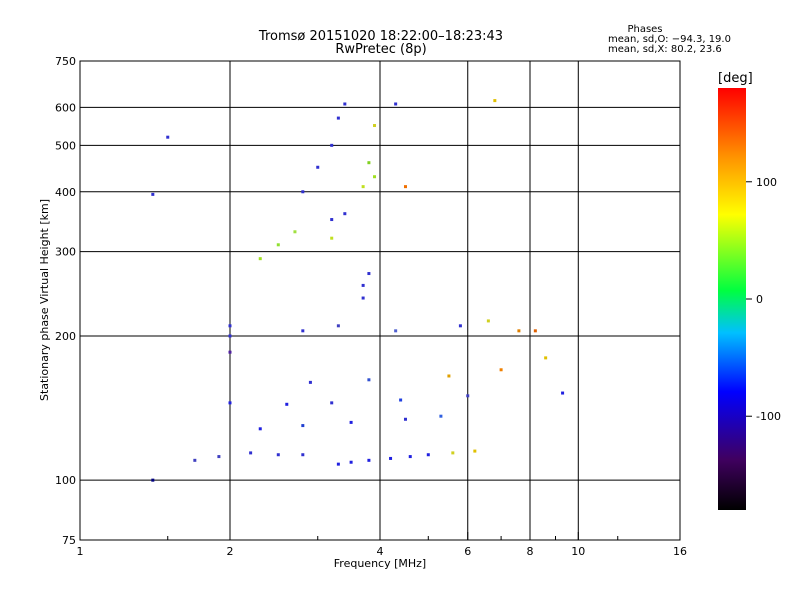  Describe the element at coordinates (467, 551) in the screenshot. I see `x-tick-label: 6` at that location.